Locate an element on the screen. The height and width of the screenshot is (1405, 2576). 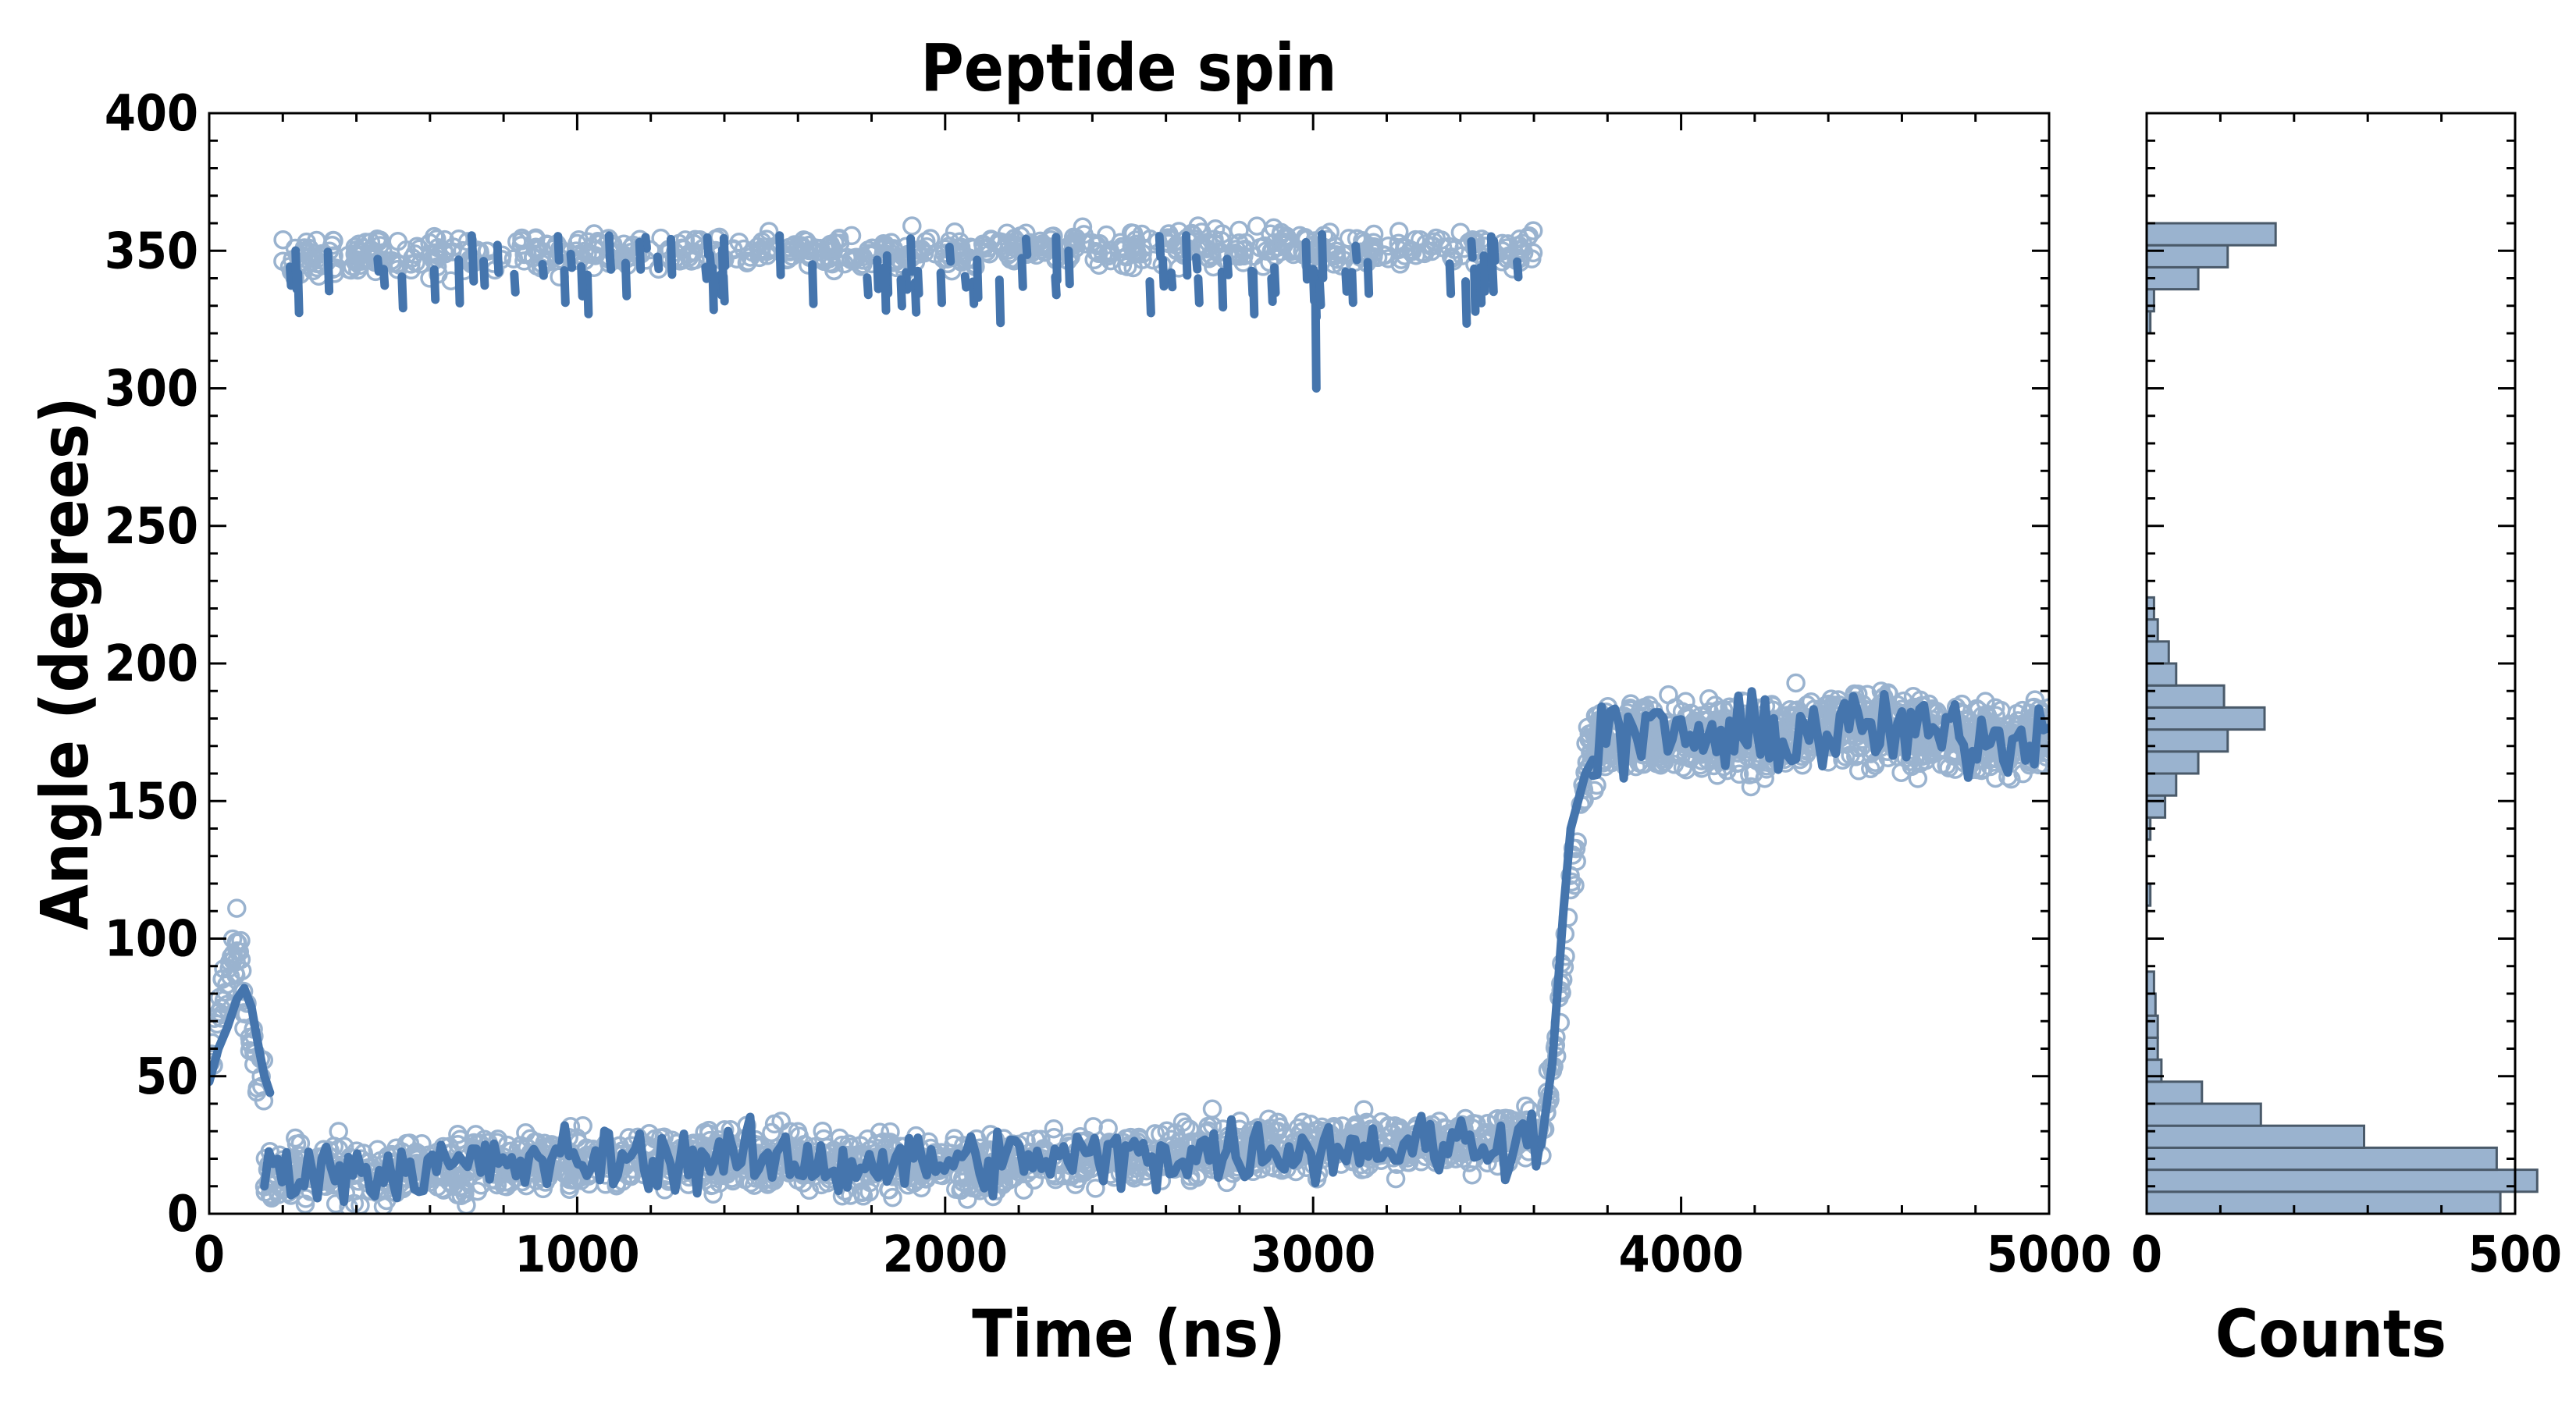
x-tick-label: 0 is located at coordinates (210, 1255).